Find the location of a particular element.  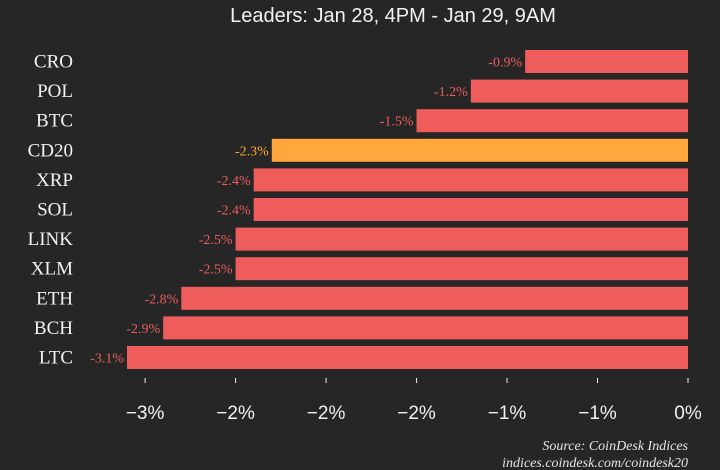

value-label-btc: -1.5% is located at coordinates (397, 122).